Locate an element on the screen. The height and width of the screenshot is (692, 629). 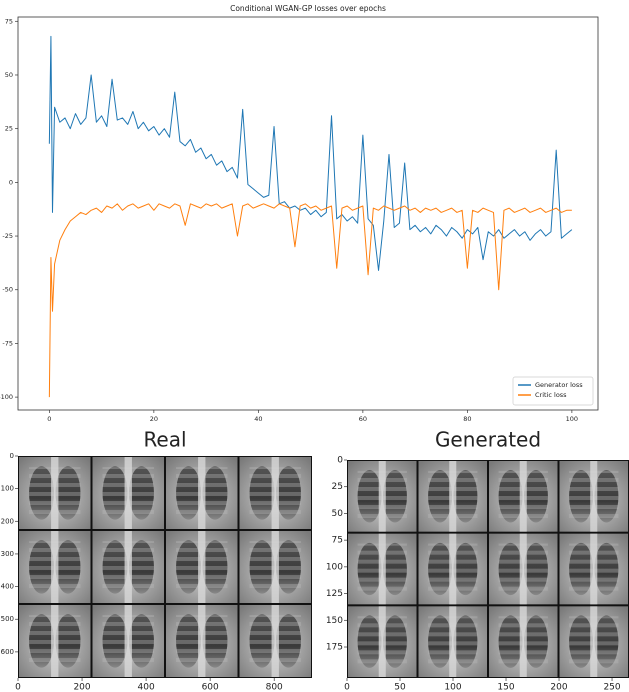
panel-title: Real is located at coordinates (164, 440).